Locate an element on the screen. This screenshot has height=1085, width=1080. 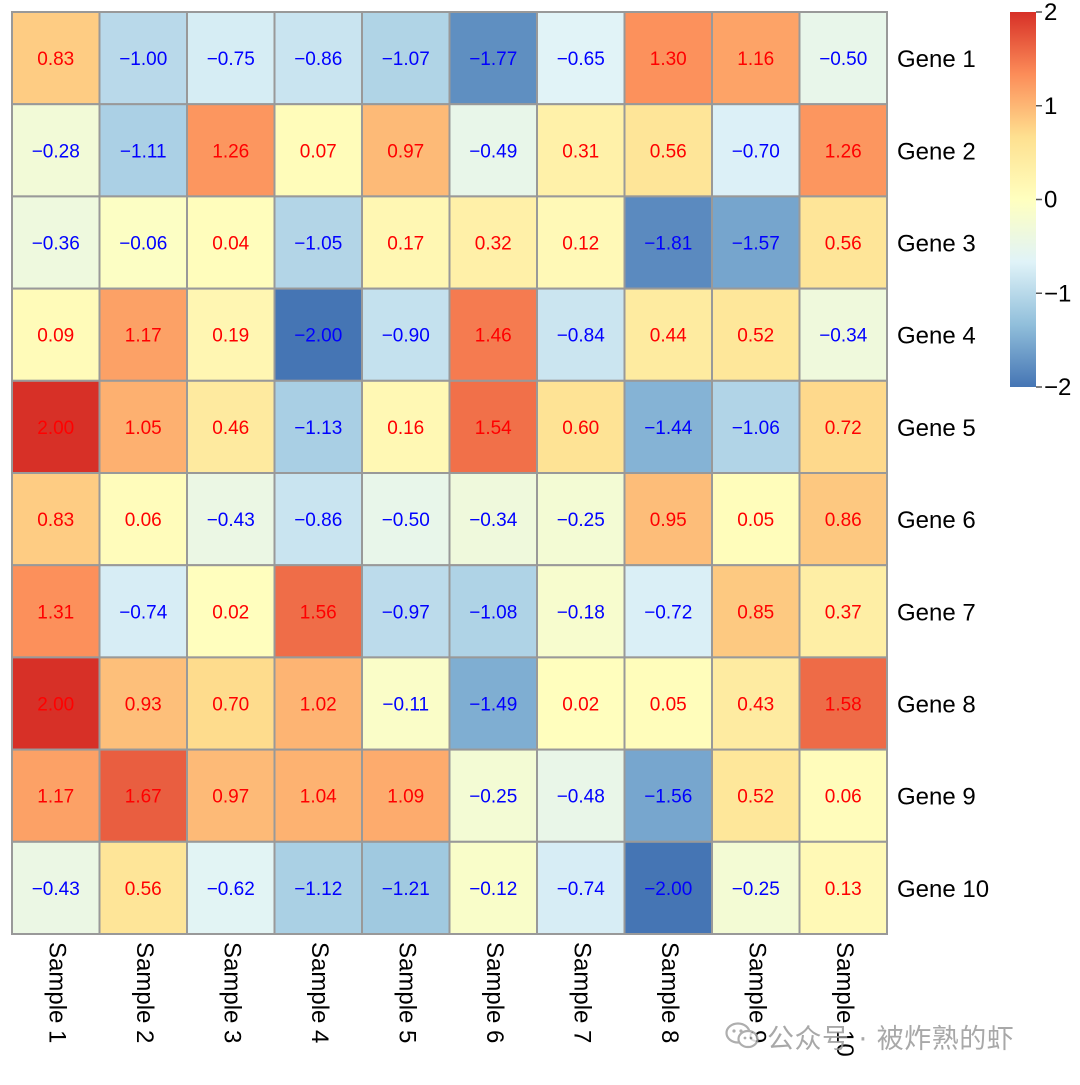
cell-value-label: −1.06 is located at coordinates (756, 428).